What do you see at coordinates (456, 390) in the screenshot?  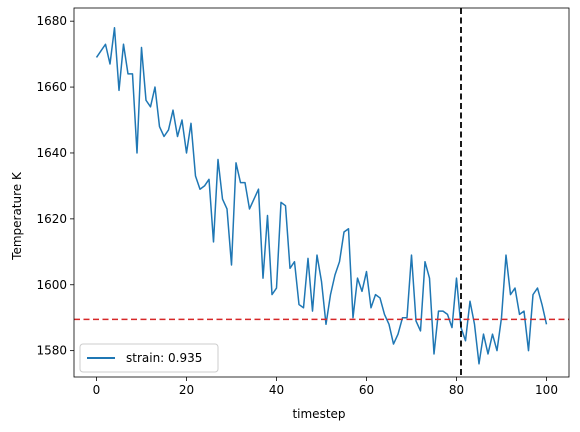 I see `x-tick-label: 80` at bounding box center [456, 390].